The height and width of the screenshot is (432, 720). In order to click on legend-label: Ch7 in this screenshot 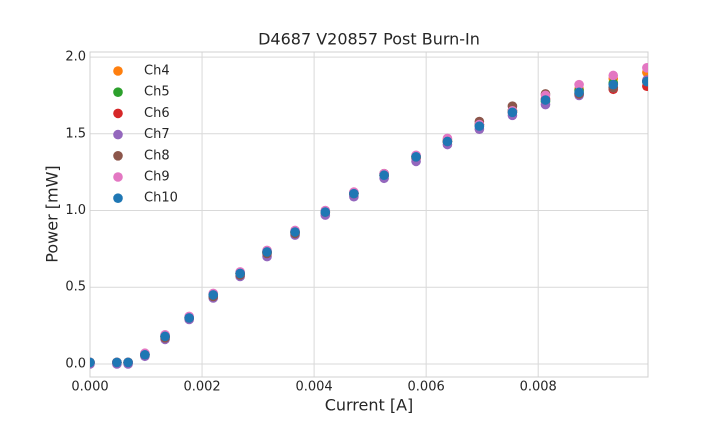, I will do `click(157, 134)`.